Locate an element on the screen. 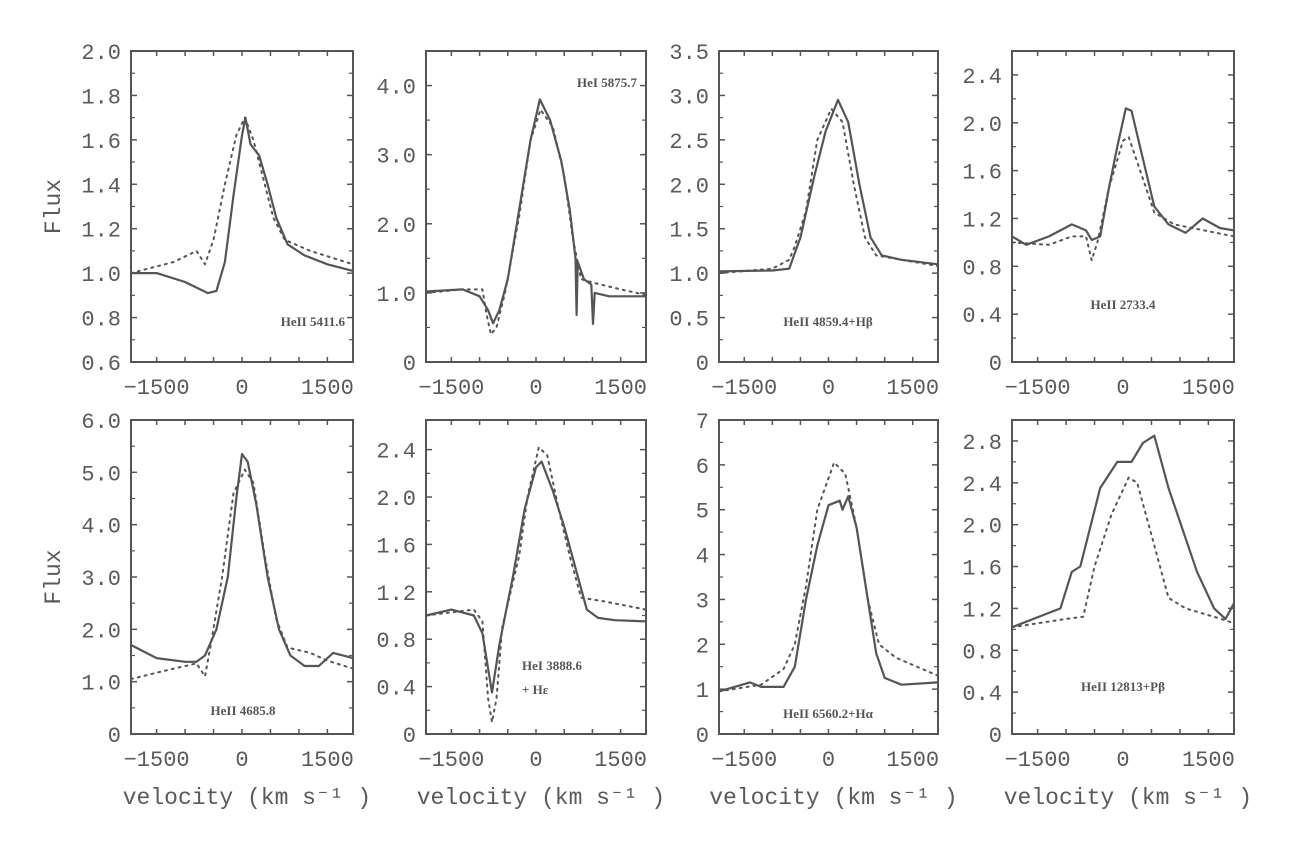 The width and height of the screenshot is (1292, 852). y-tick-label: 1.5 is located at coordinates (689, 231).